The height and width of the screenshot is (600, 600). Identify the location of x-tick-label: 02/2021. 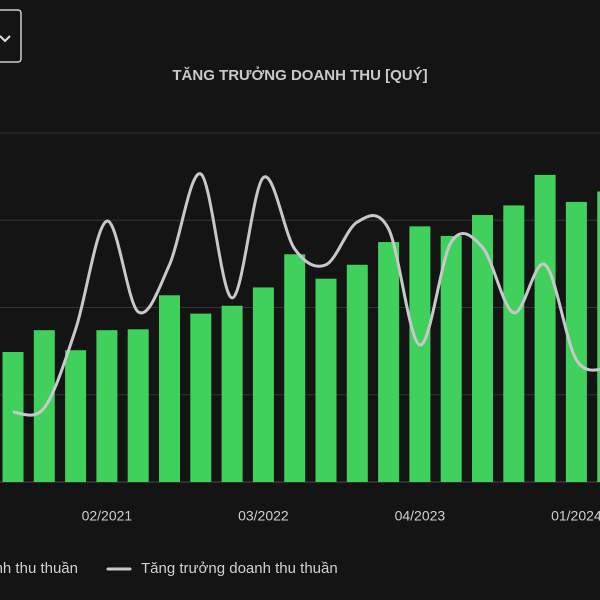
(107, 516).